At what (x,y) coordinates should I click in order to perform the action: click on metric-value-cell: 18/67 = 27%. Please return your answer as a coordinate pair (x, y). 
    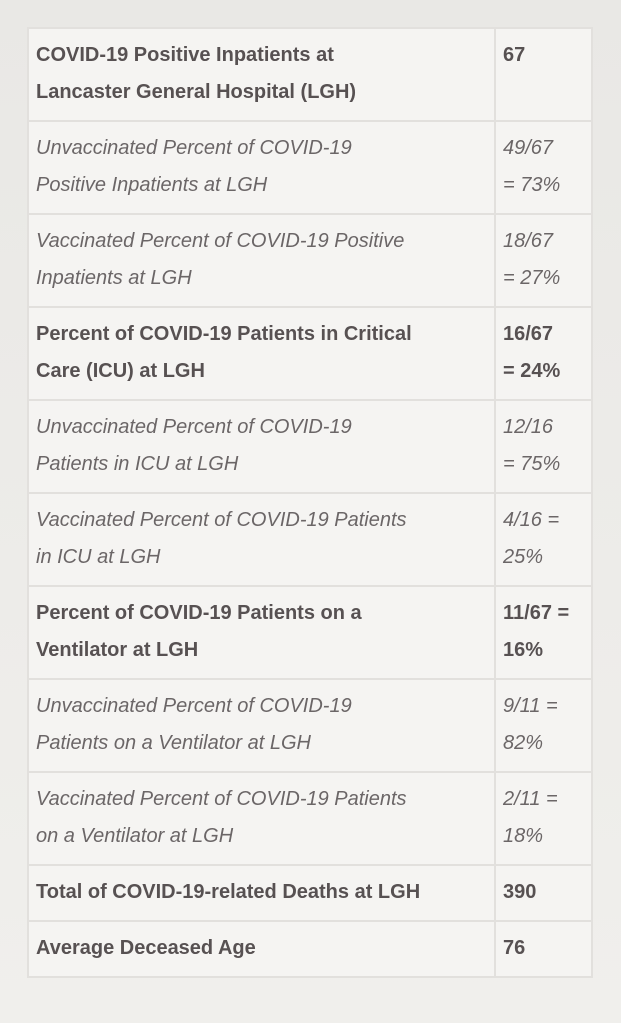
    Looking at the image, I should click on (543, 260).